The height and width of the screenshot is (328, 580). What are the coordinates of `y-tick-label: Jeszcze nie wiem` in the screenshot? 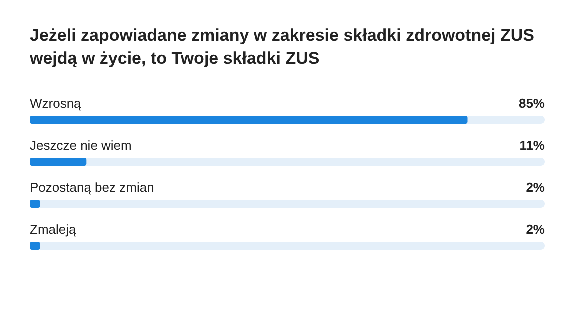 It's located at (81, 145).